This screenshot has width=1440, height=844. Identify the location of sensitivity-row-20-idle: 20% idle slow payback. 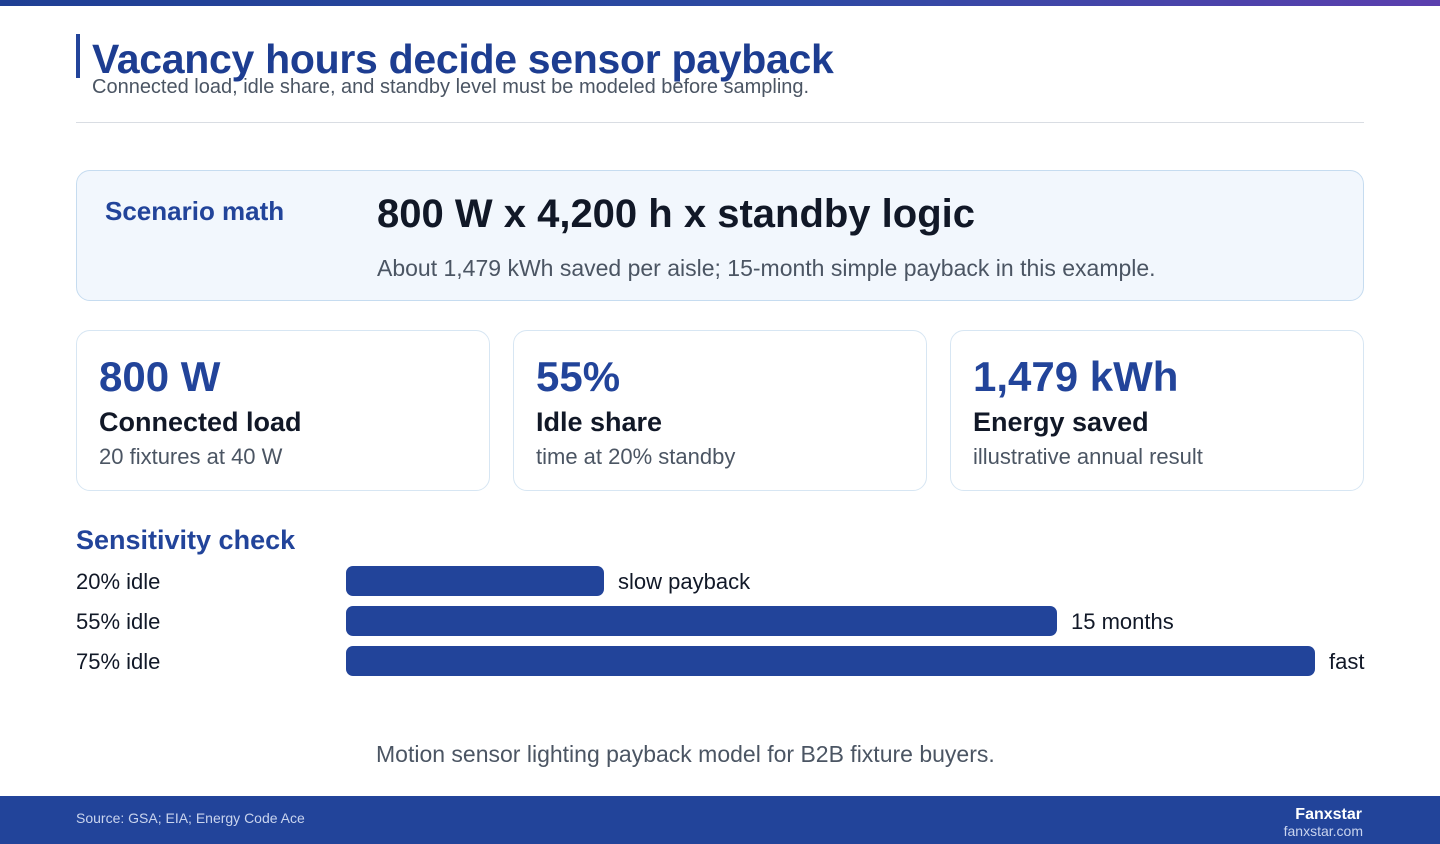
(720, 581).